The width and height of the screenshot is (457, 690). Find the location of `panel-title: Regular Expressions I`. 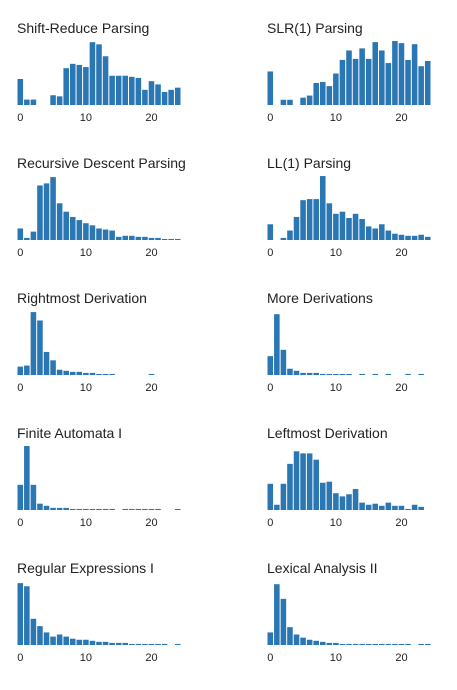

panel-title: Regular Expressions I is located at coordinates (85, 568).